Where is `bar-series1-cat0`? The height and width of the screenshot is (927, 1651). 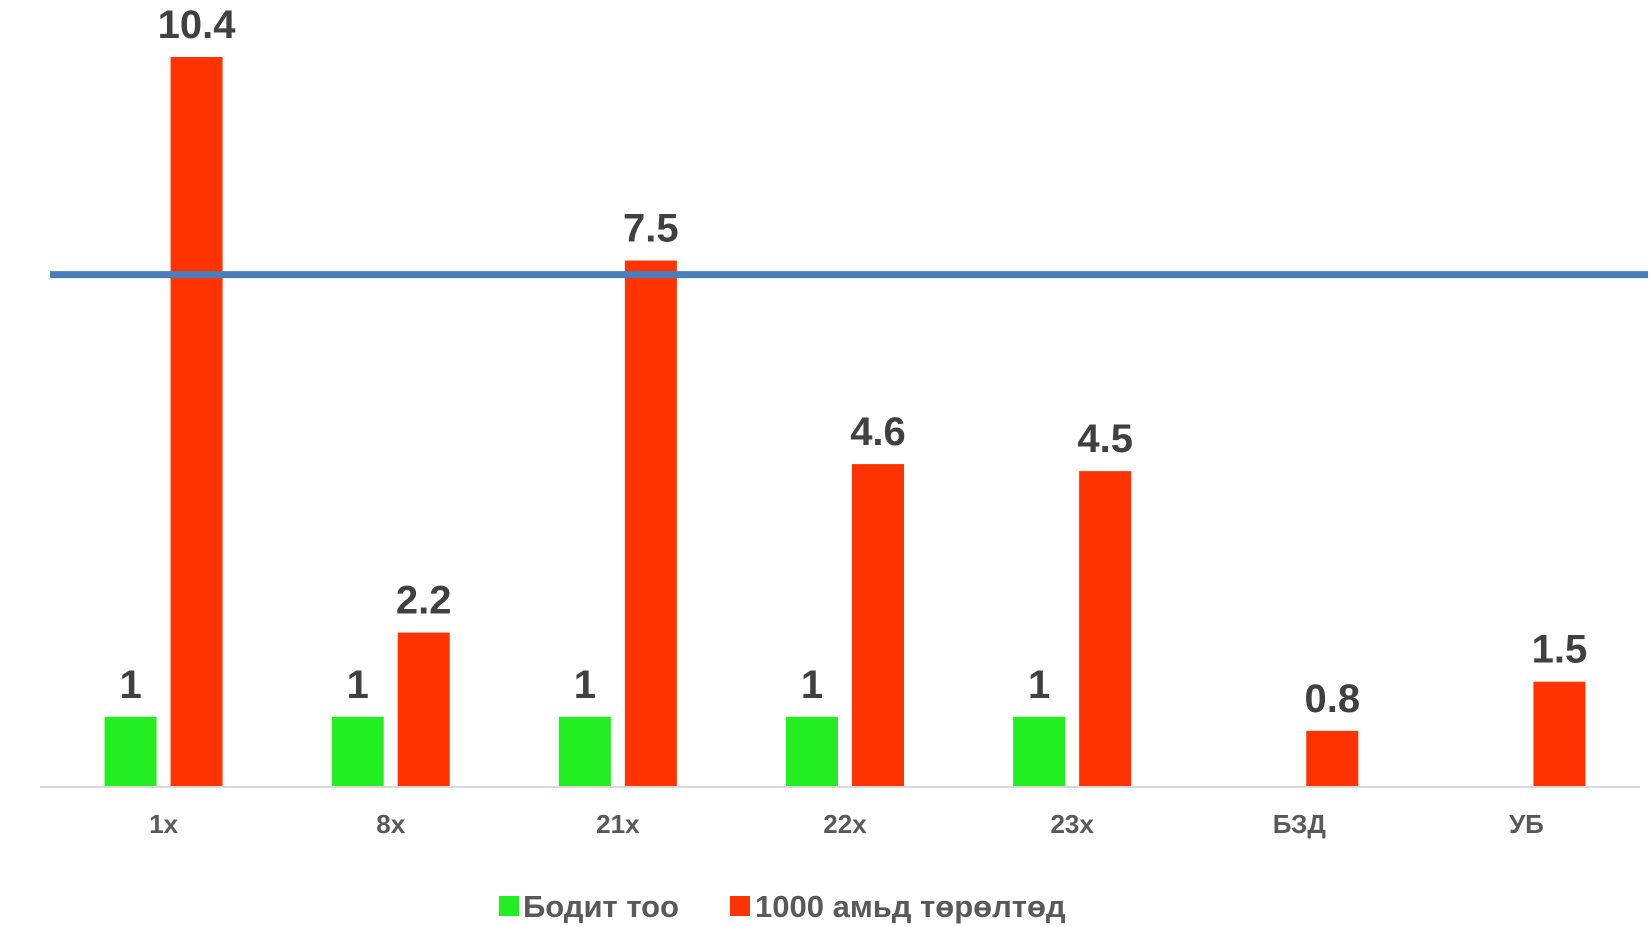 bar-series1-cat0 is located at coordinates (196, 422).